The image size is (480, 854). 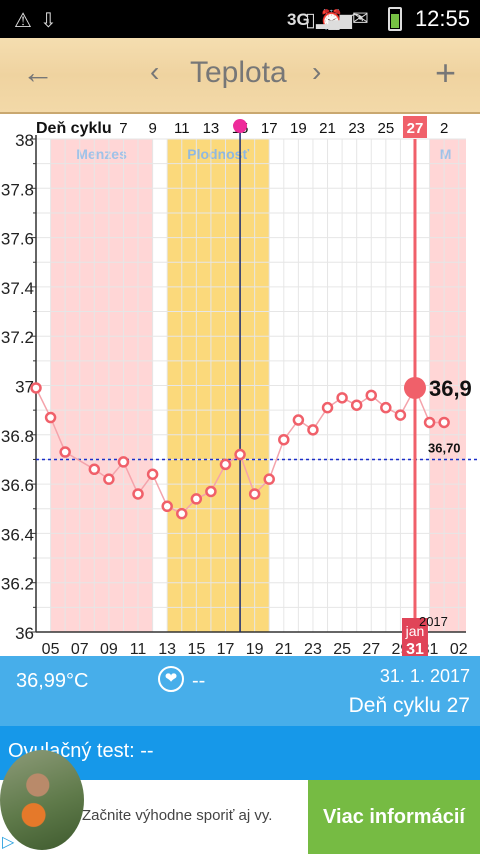 What do you see at coordinates (24, 140) in the screenshot?
I see `y-tick-label: 38` at bounding box center [24, 140].